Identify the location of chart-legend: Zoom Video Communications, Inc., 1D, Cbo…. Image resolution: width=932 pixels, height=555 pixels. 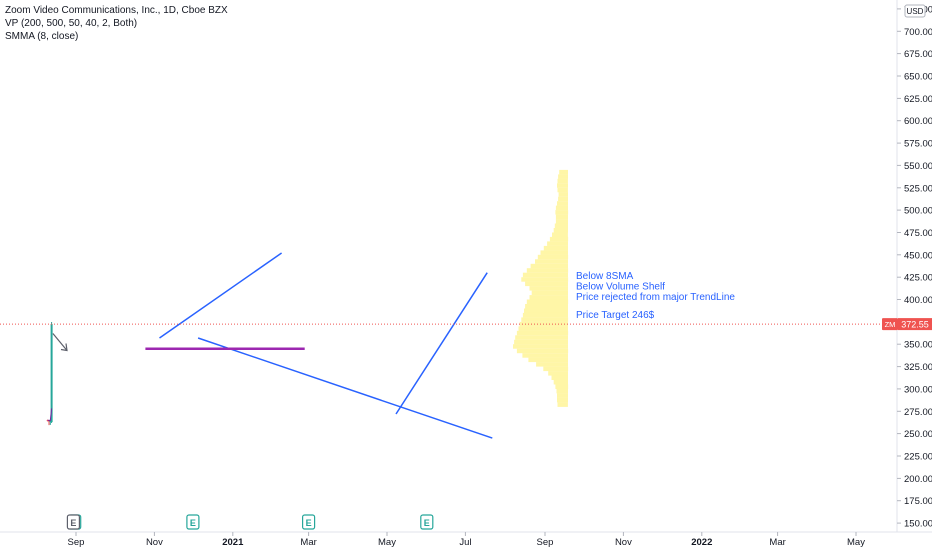
(116, 23).